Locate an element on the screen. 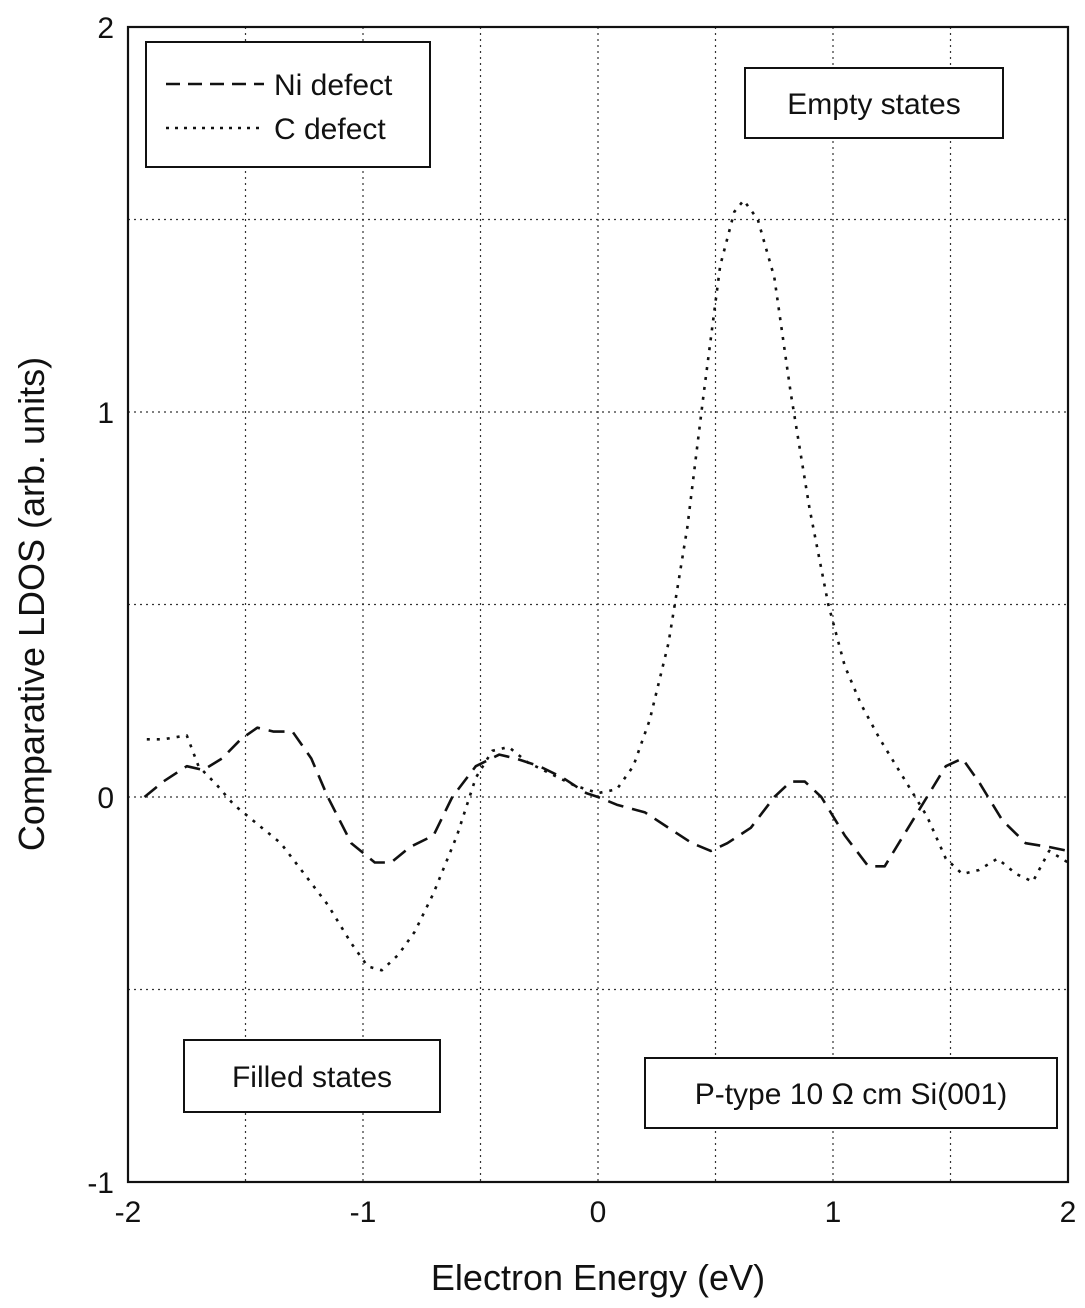 This screenshot has height=1308, width=1085. y-tick-label: -1 is located at coordinates (100, 1183).